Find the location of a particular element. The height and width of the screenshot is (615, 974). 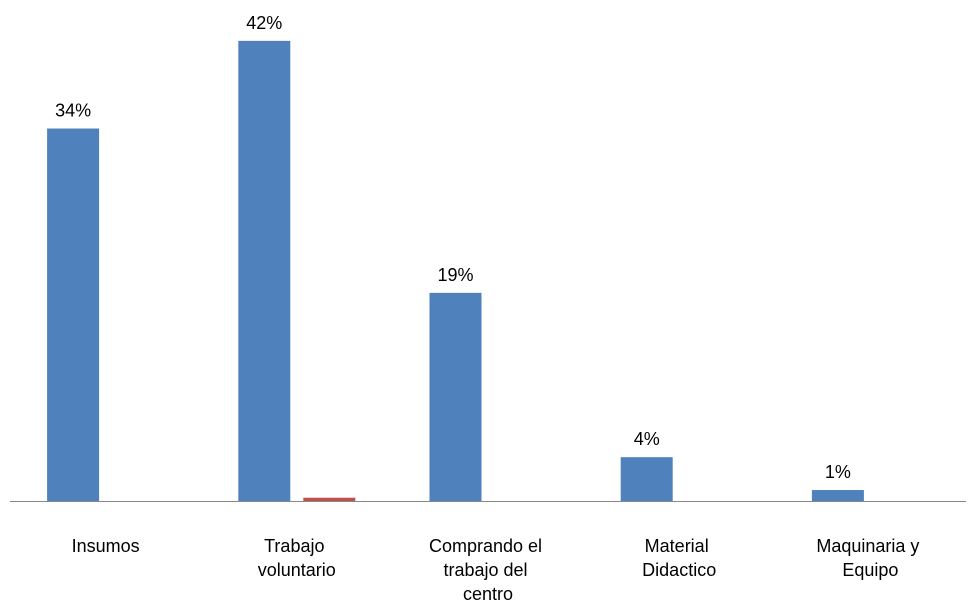

x-tick-label: Maquinaria y Equipo is located at coordinates (870, 558).